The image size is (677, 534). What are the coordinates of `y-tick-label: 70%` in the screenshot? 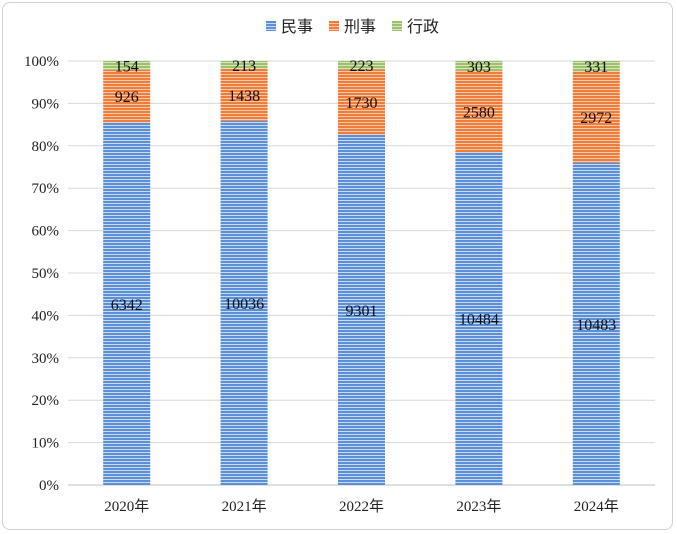 It's located at (46, 189).